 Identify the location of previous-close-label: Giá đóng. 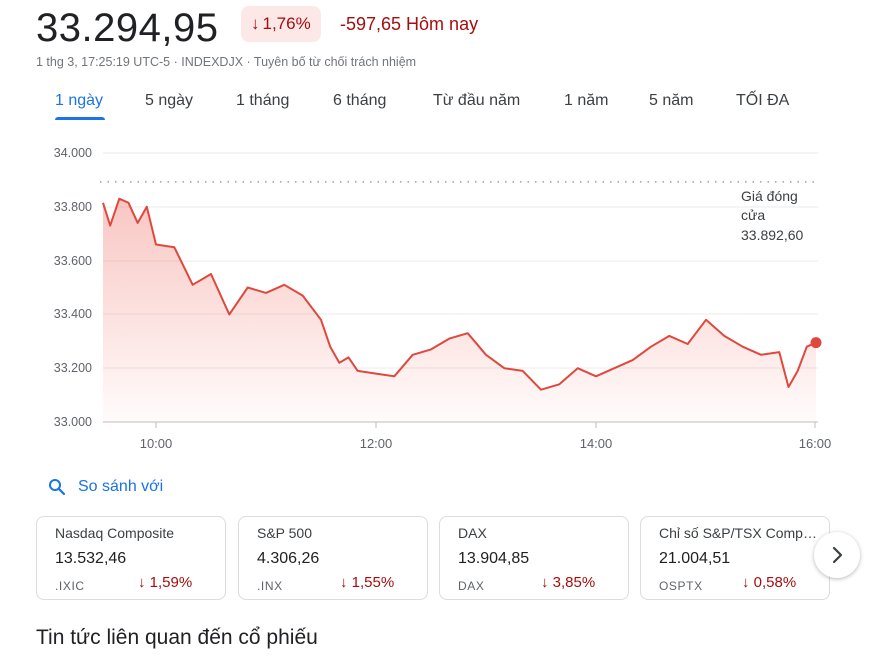
(769, 196).